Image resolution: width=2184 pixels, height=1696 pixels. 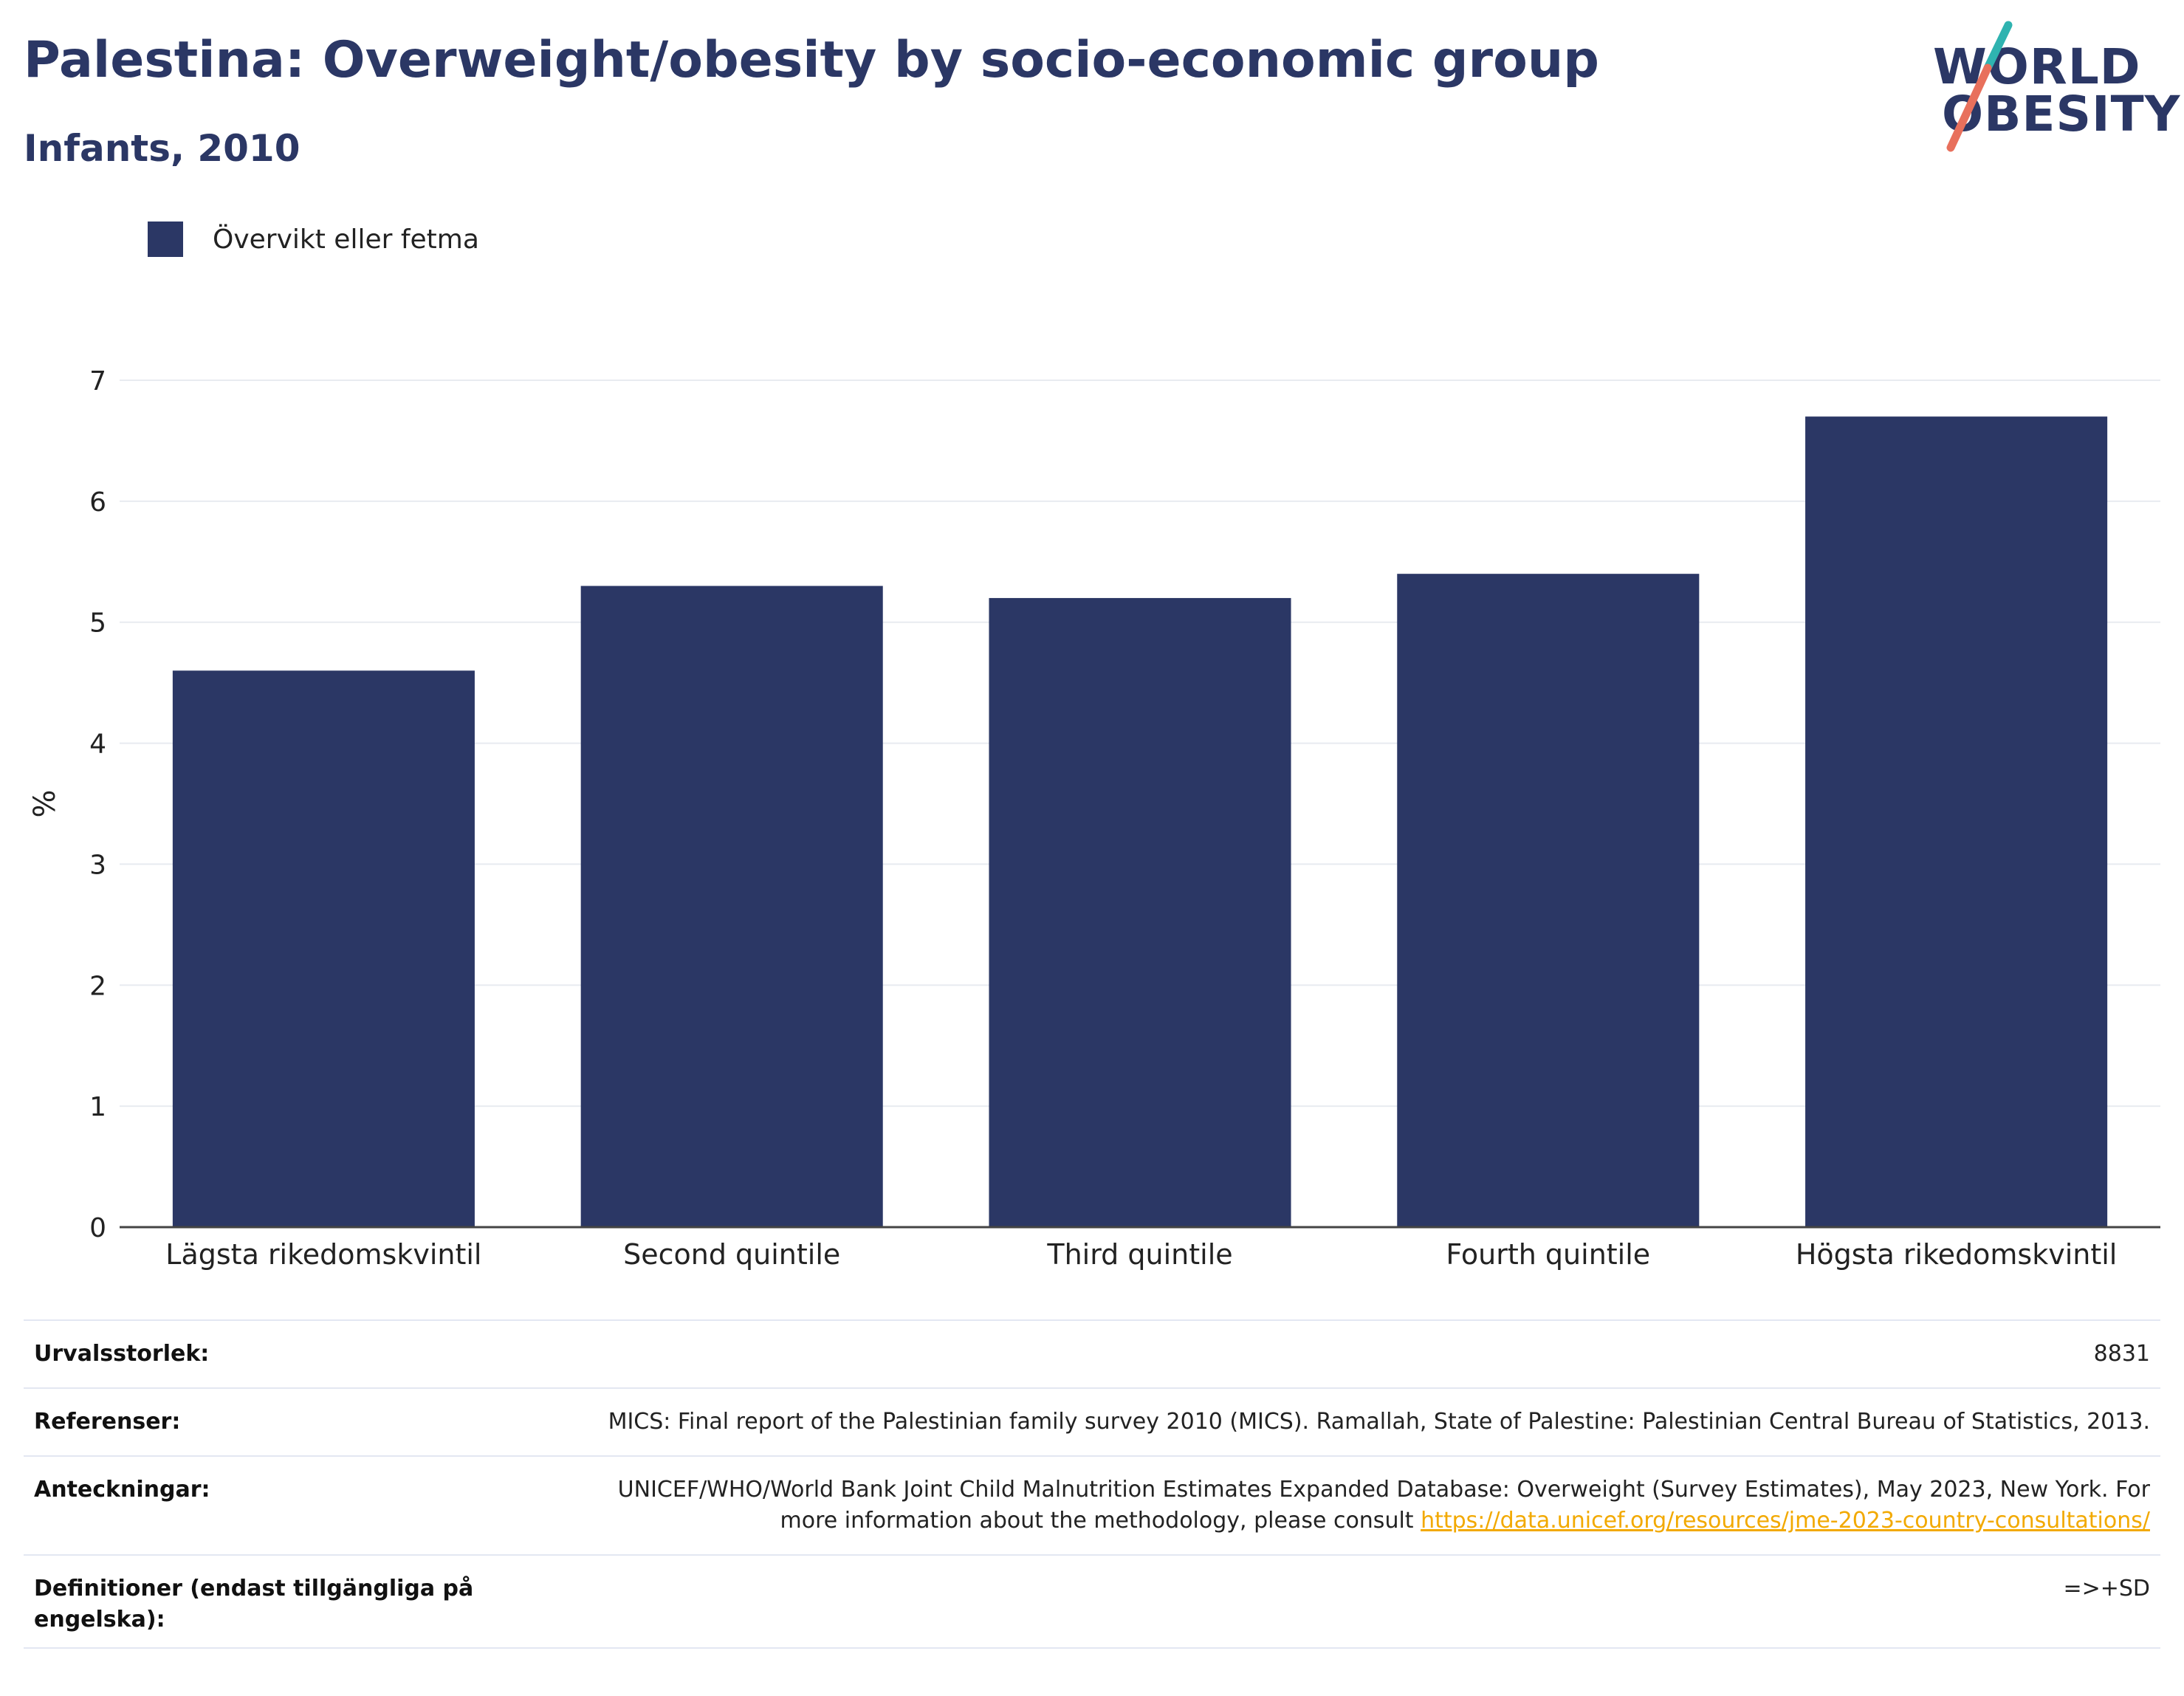 What do you see at coordinates (108, 1422) in the screenshot?
I see `references-label: Referenser:` at bounding box center [108, 1422].